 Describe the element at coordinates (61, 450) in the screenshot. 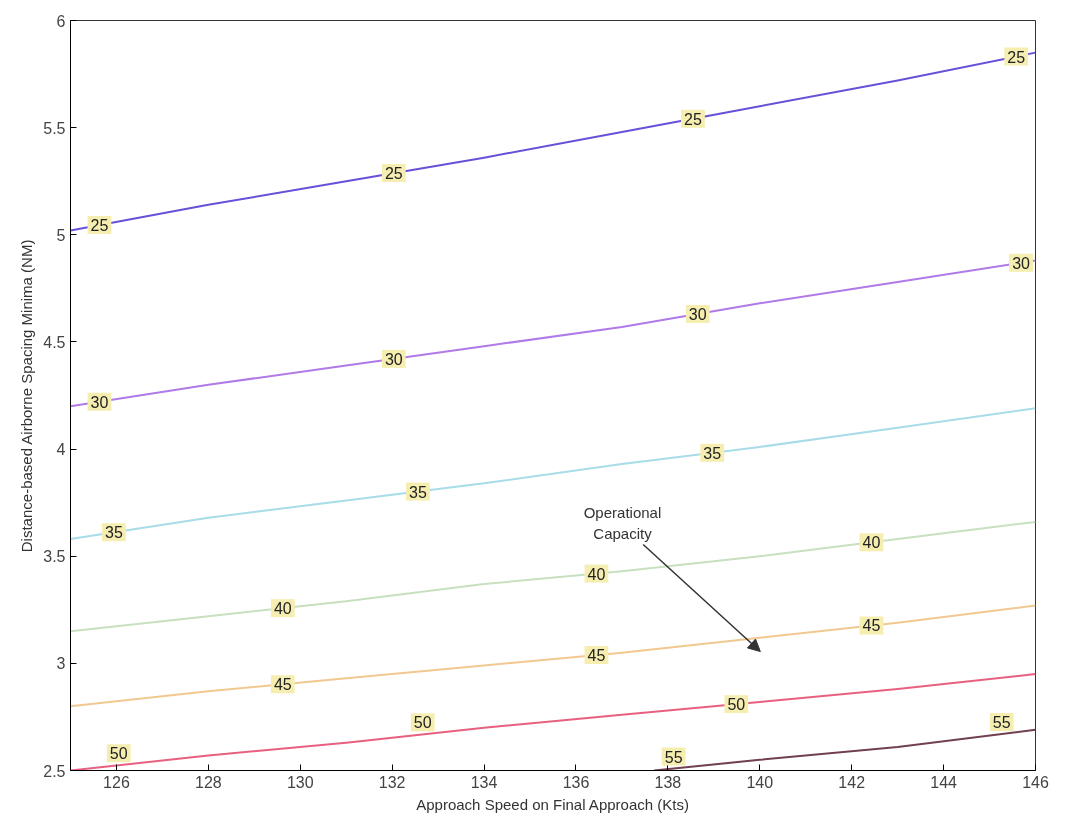

I see `y-tick-label: 4` at that location.